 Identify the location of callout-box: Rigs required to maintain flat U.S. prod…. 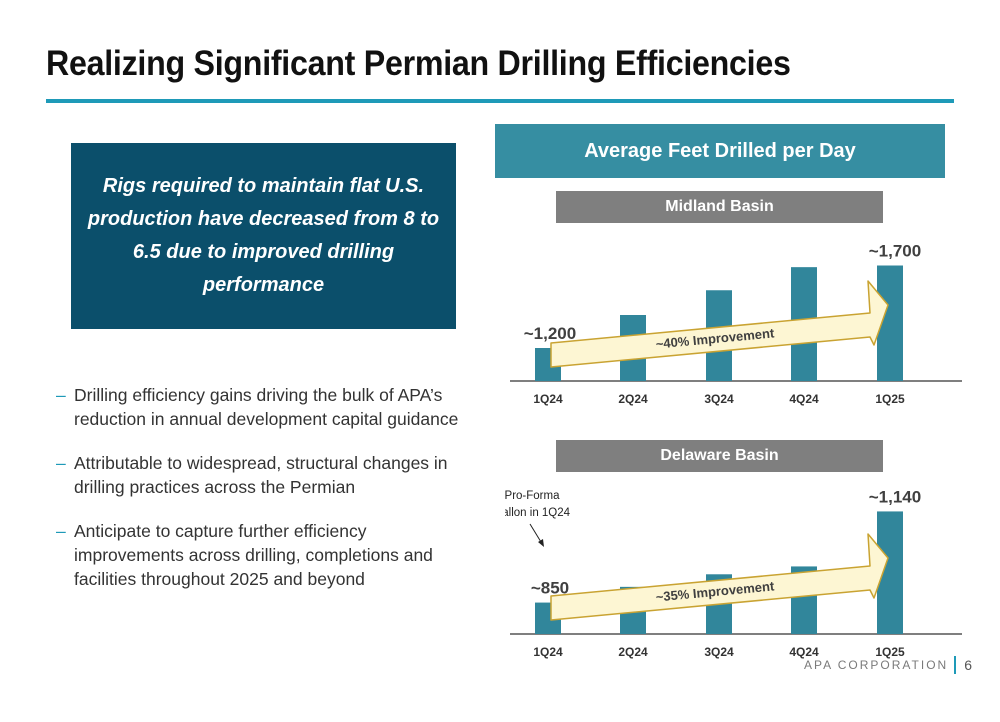
(263, 236).